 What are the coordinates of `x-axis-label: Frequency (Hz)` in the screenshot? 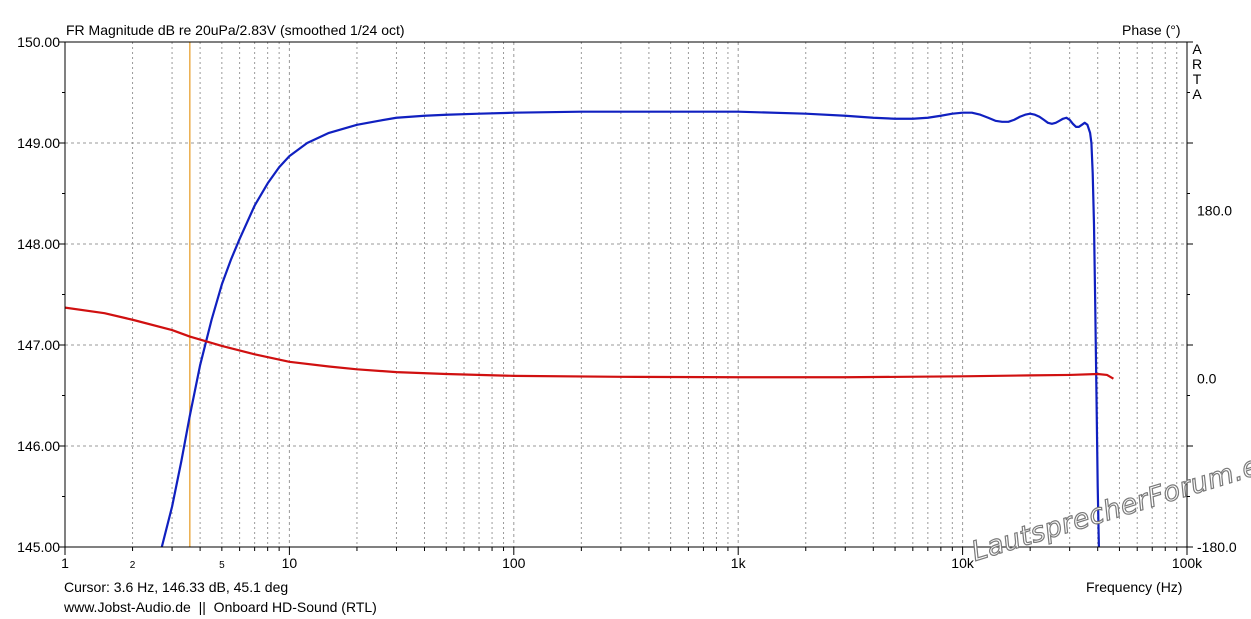 It's located at (1134, 587).